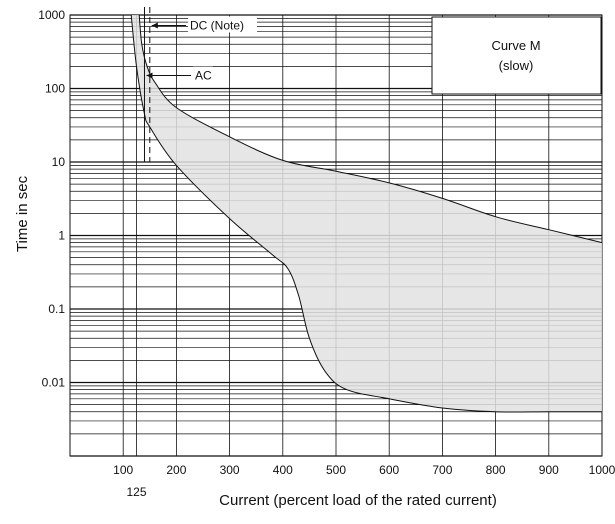  I want to click on x-tick-label: 500, so click(336, 470).